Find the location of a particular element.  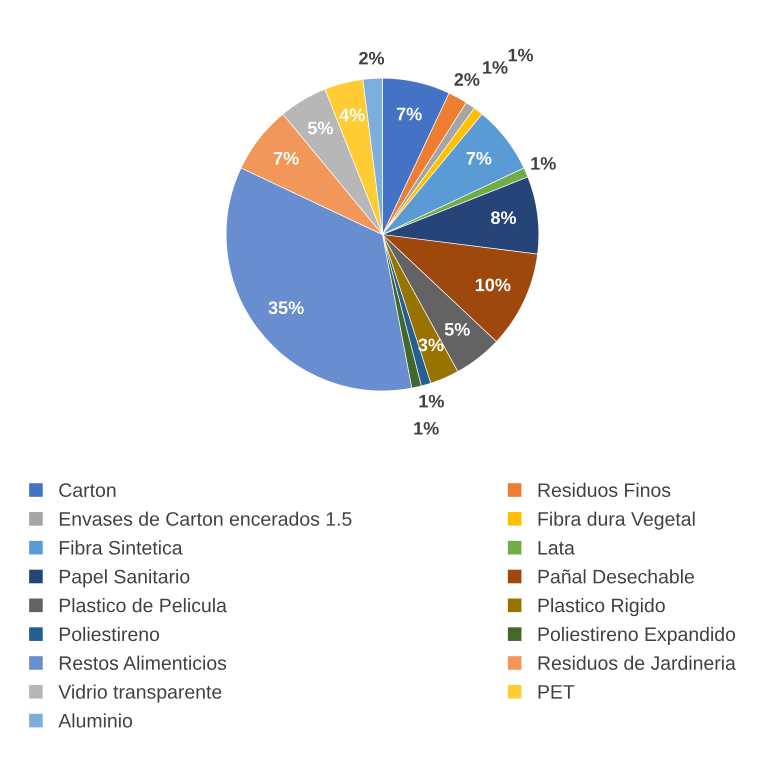

legend-label: Pañal Desechable is located at coordinates (616, 576).